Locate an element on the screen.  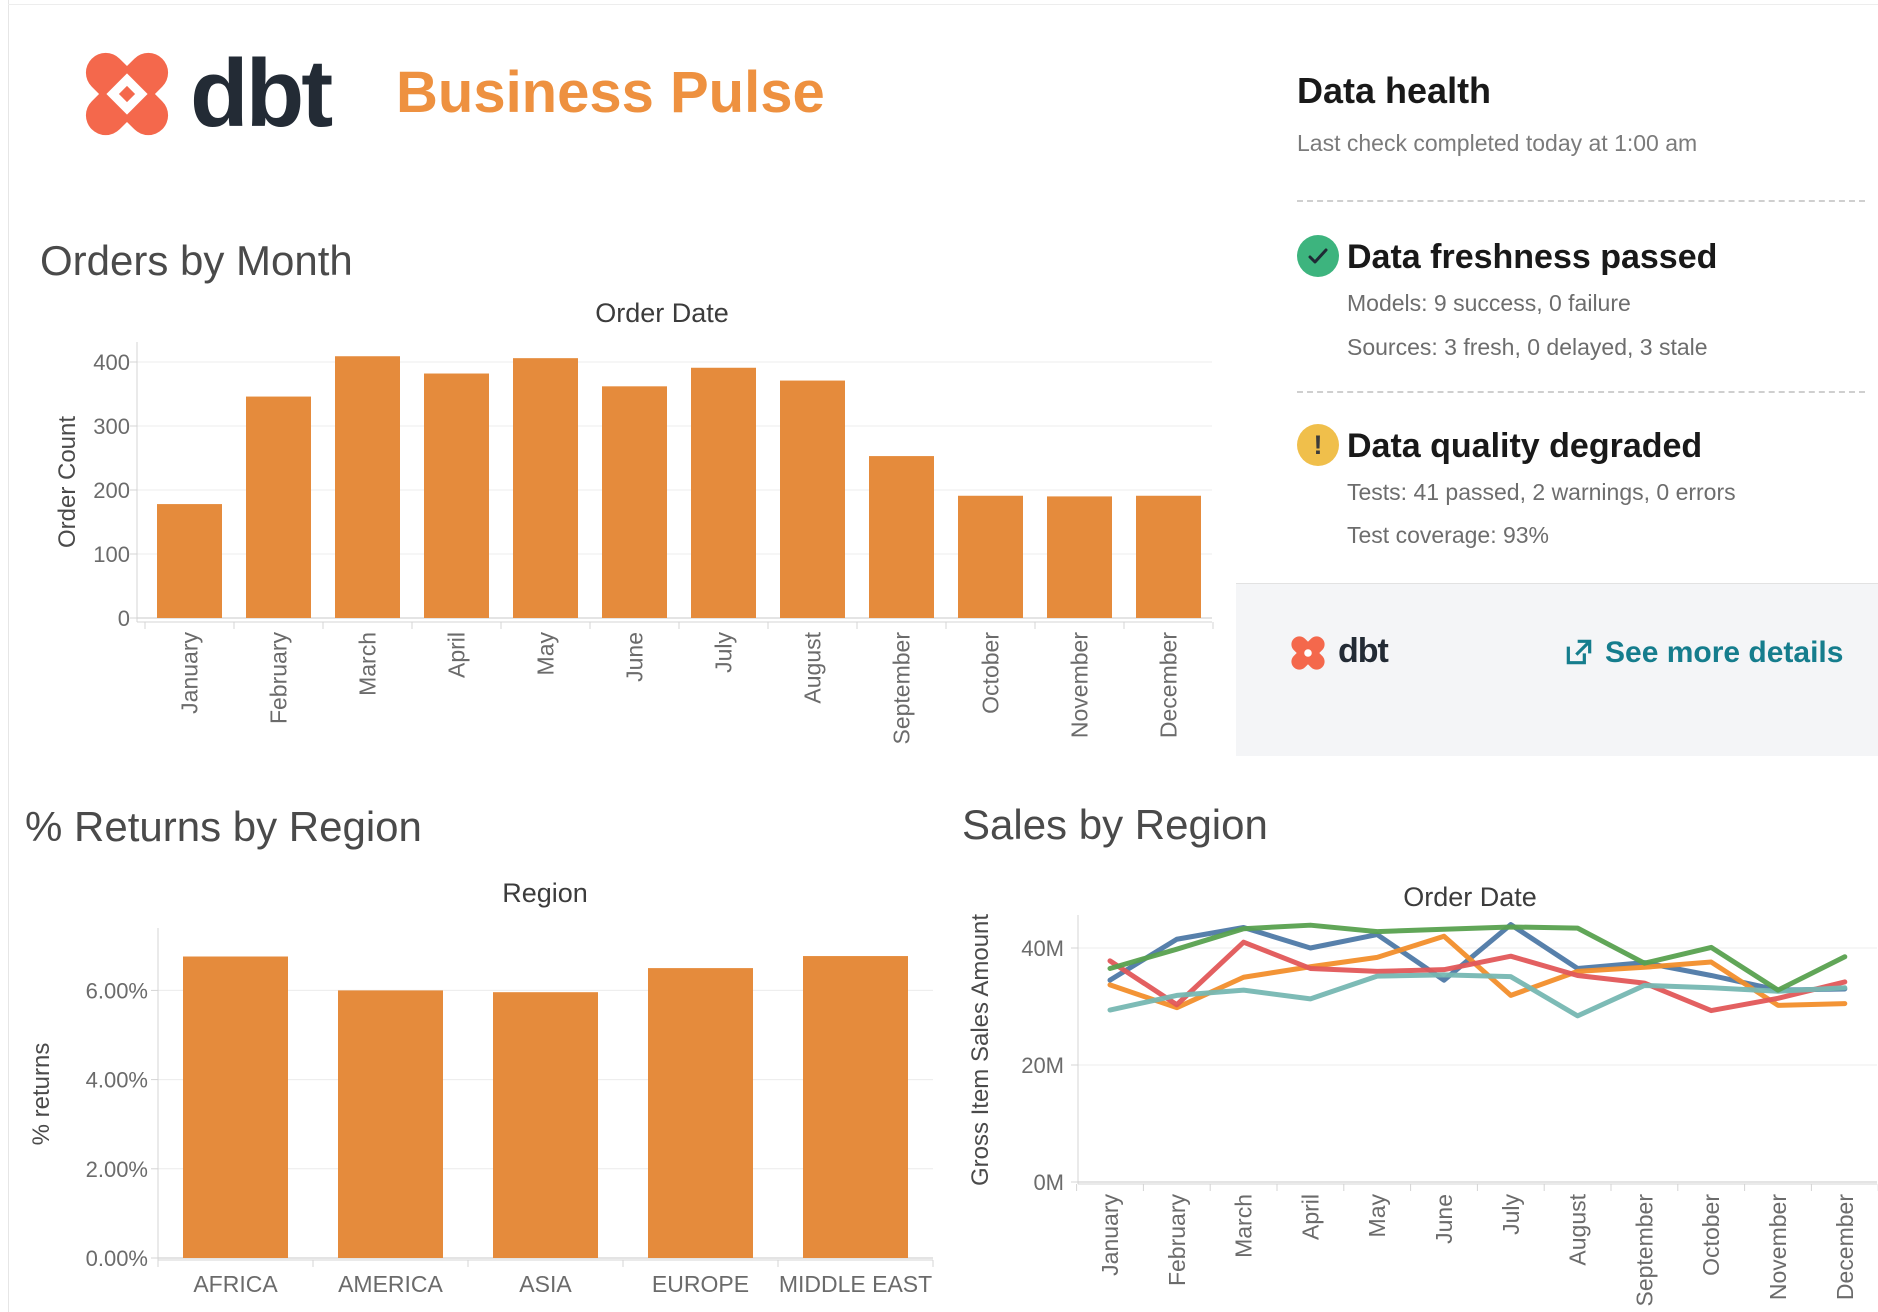
y-axis-title: Gross Item Sales Amount is located at coordinates (980, 1050).